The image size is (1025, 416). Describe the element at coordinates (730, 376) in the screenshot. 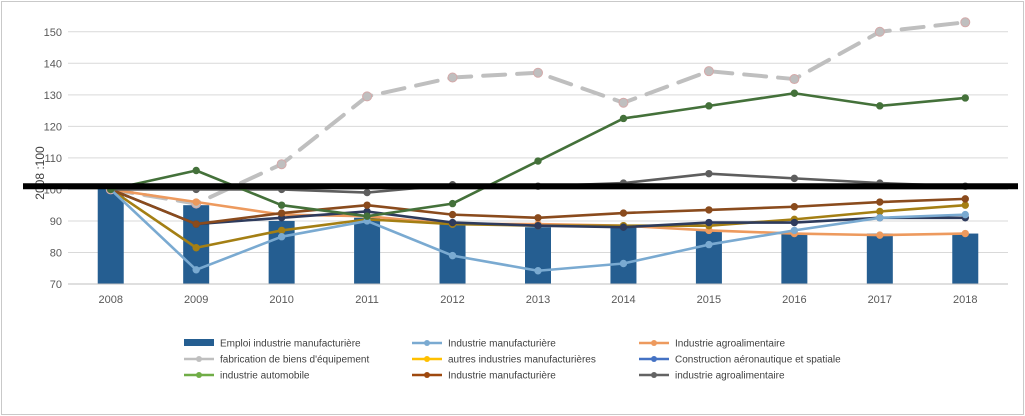

I see `legend-label: industrie agroalimentaire` at that location.